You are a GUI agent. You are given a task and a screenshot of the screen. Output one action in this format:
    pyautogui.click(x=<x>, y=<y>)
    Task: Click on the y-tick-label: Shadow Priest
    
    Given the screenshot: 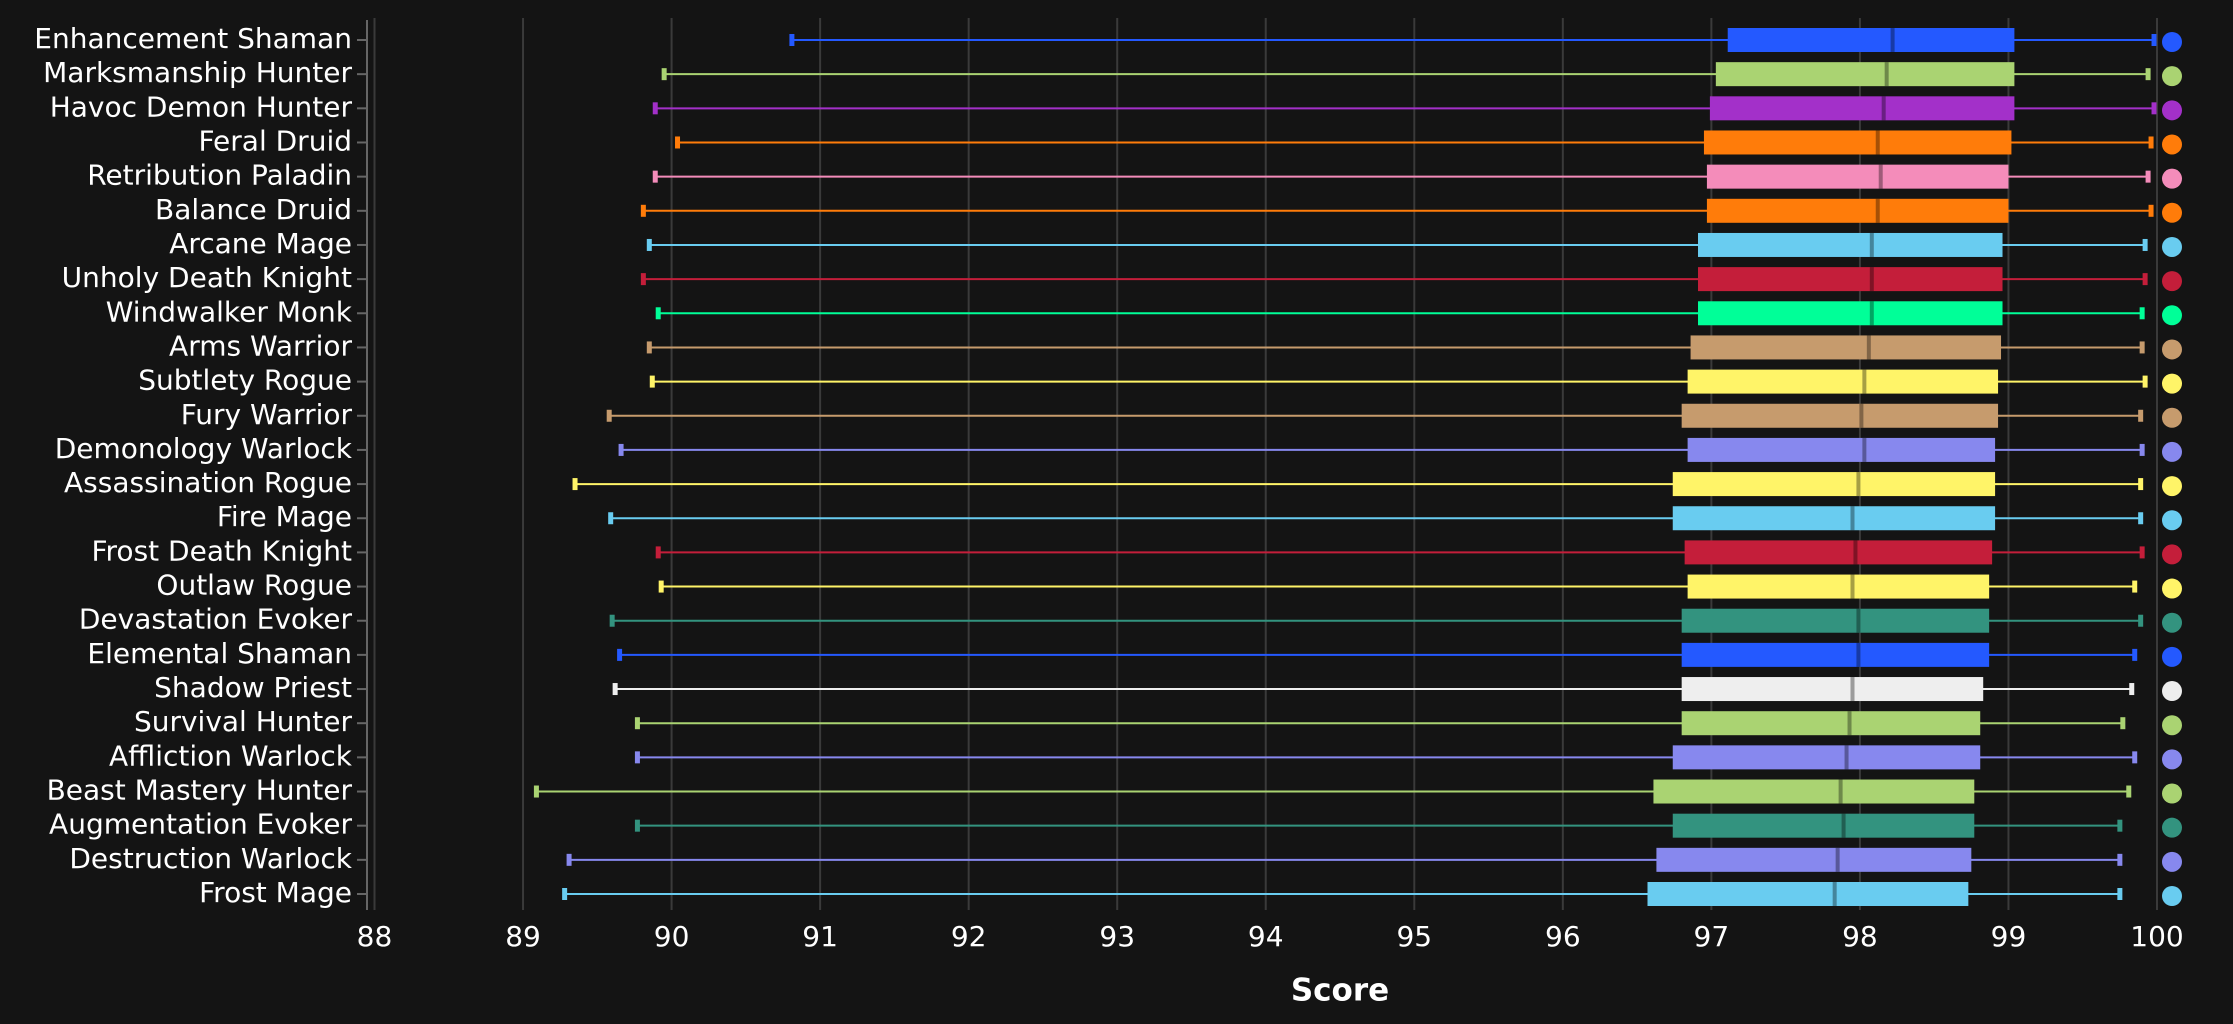 What is the action you would take?
    pyautogui.click(x=253, y=687)
    